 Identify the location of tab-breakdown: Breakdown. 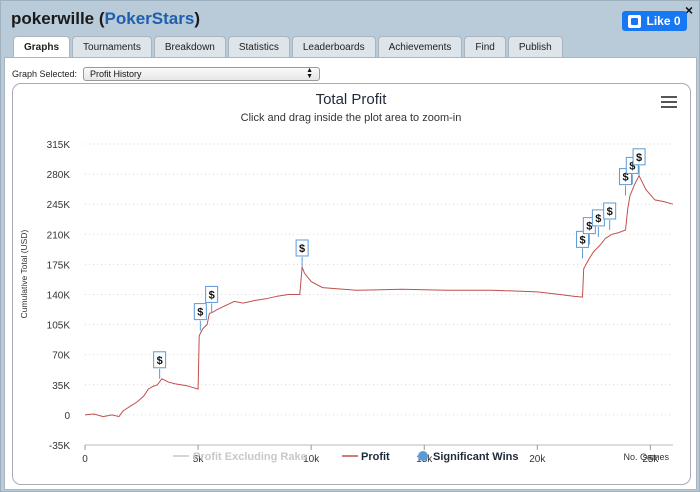
(189, 46).